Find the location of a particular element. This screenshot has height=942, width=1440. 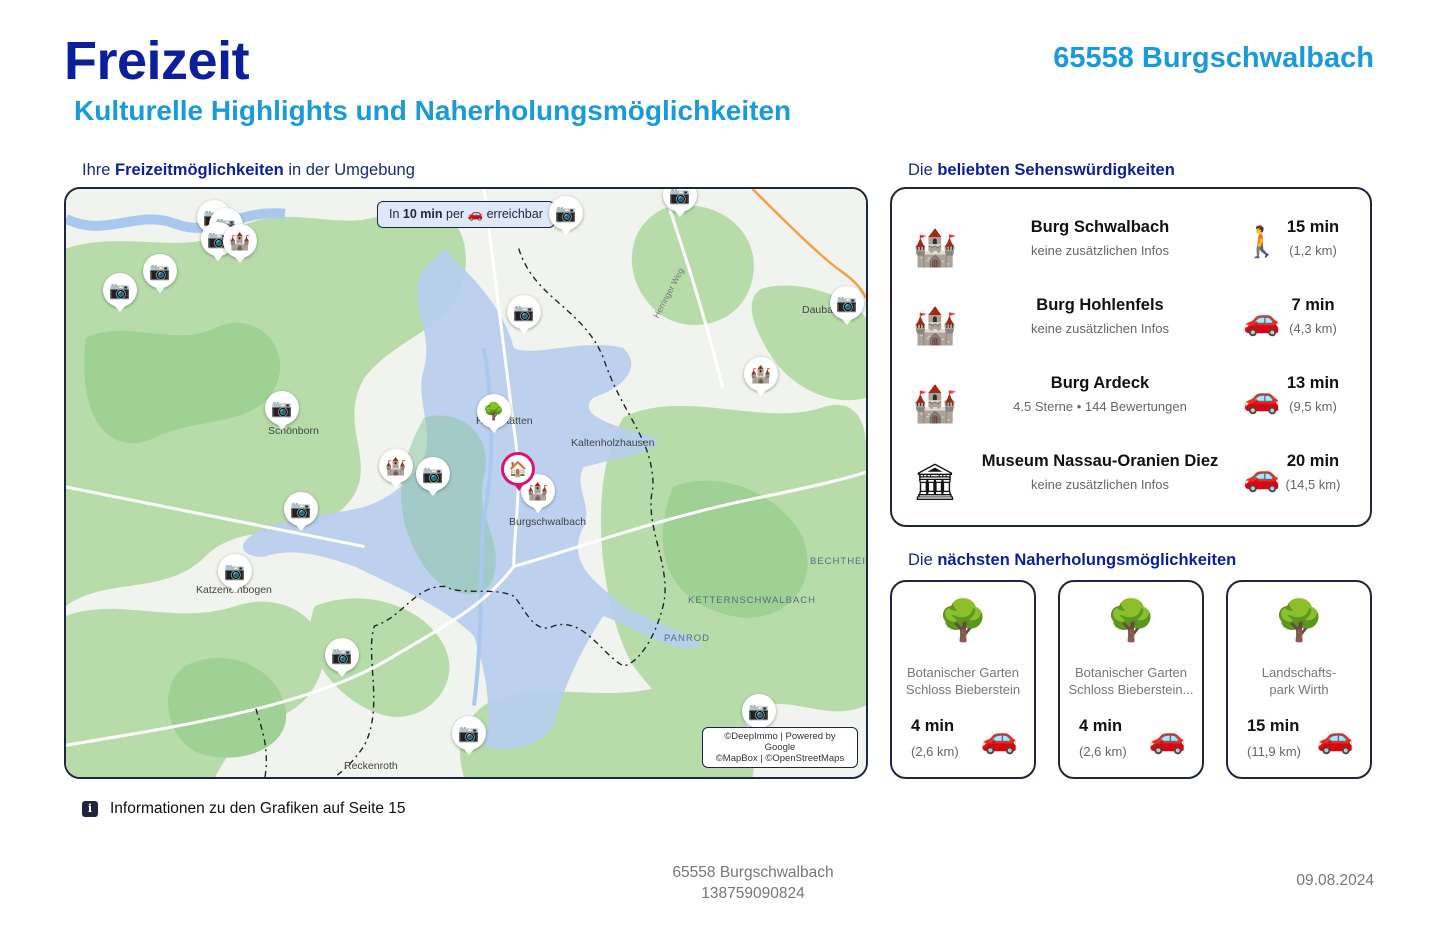

reach-badge: In 10 min per 🚗 erreichbar is located at coordinates (466, 214).